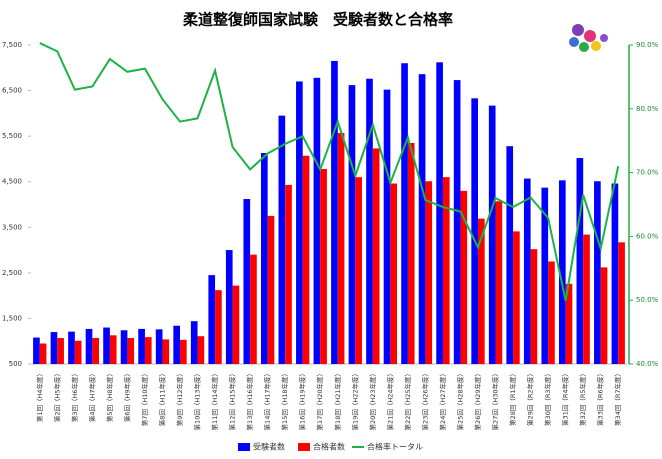  What do you see at coordinates (269, 447) in the screenshot?
I see `legend-label: 受験者数` at bounding box center [269, 447].